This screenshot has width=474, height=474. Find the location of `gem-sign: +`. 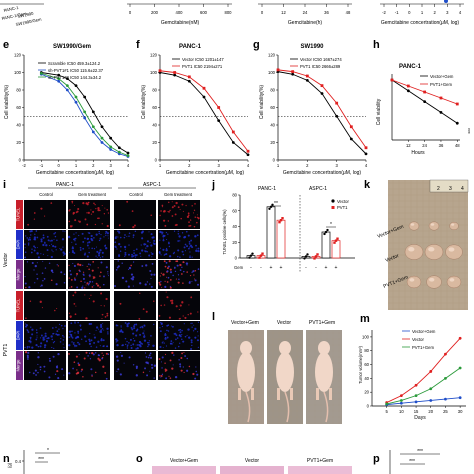

gem-sign: + is located at coordinates (326, 268).